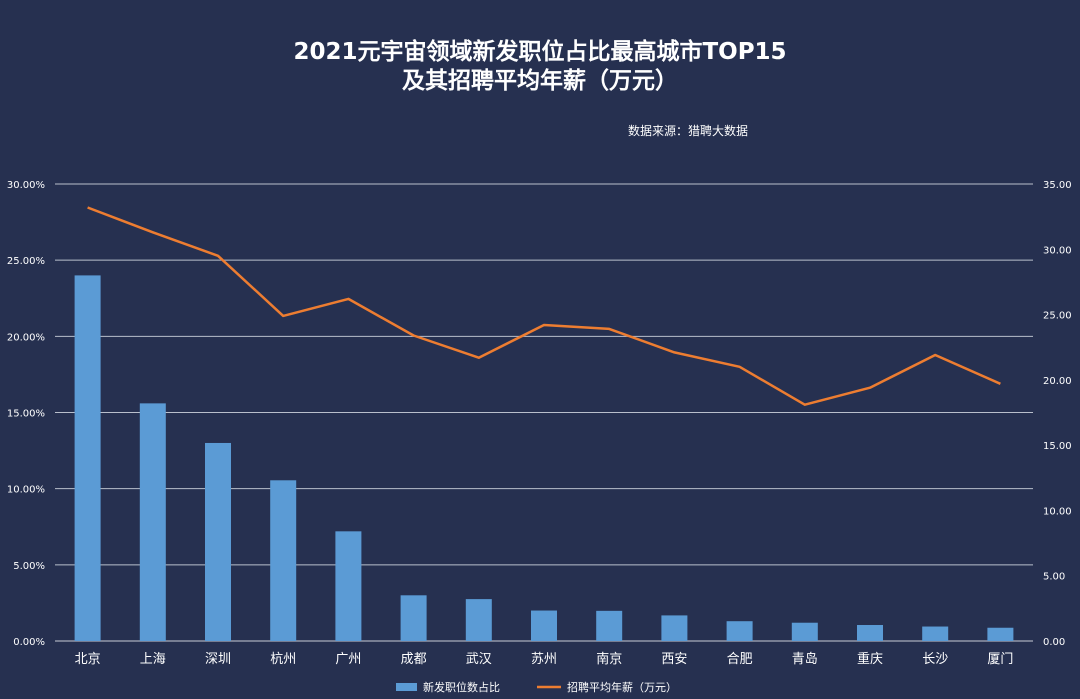  I want to click on left-tick-label: 15.00%, so click(26, 414).